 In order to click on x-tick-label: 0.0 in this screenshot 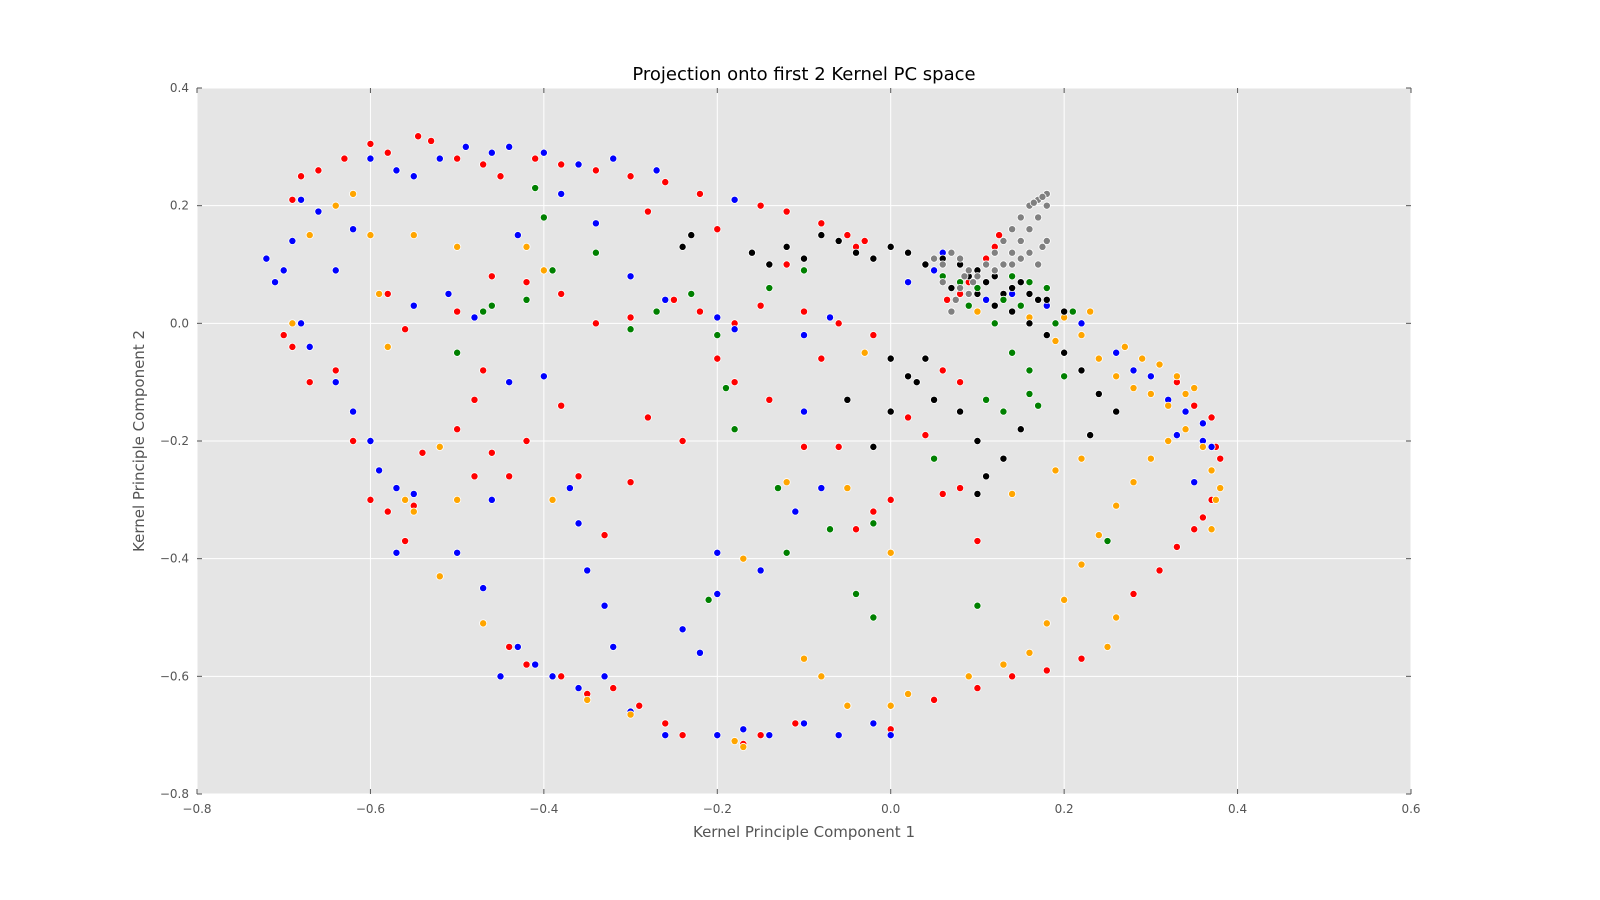, I will do `click(890, 809)`.